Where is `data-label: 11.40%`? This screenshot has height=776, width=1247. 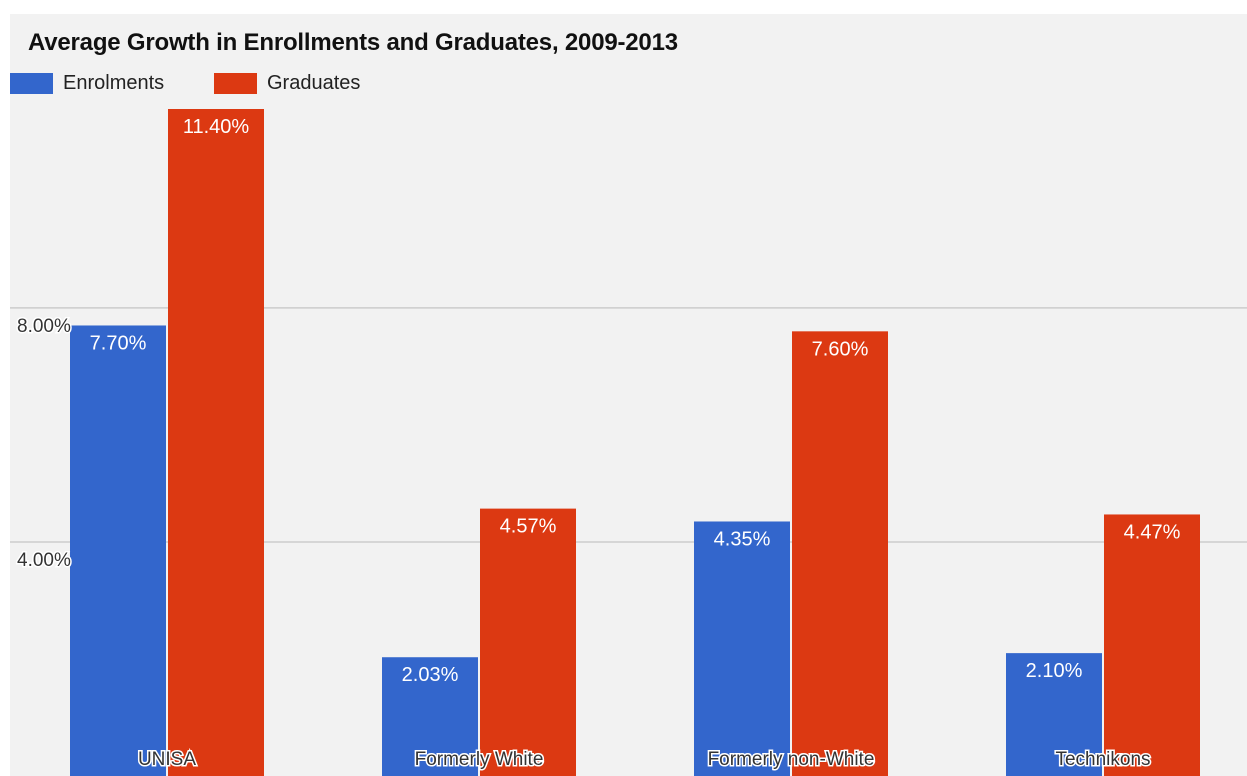 data-label: 11.40% is located at coordinates (216, 127).